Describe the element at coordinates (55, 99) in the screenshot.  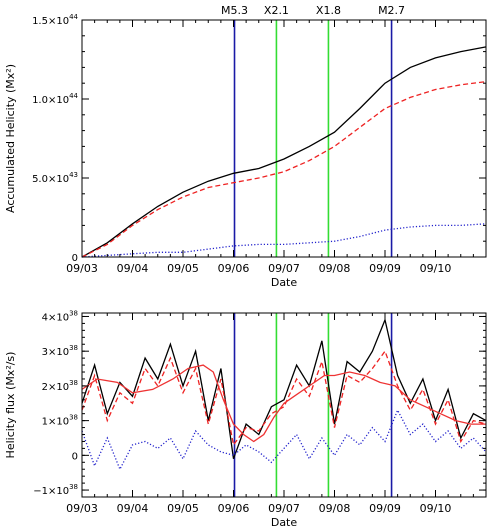
I see `y-tick-label: 1.0×1044` at that location.